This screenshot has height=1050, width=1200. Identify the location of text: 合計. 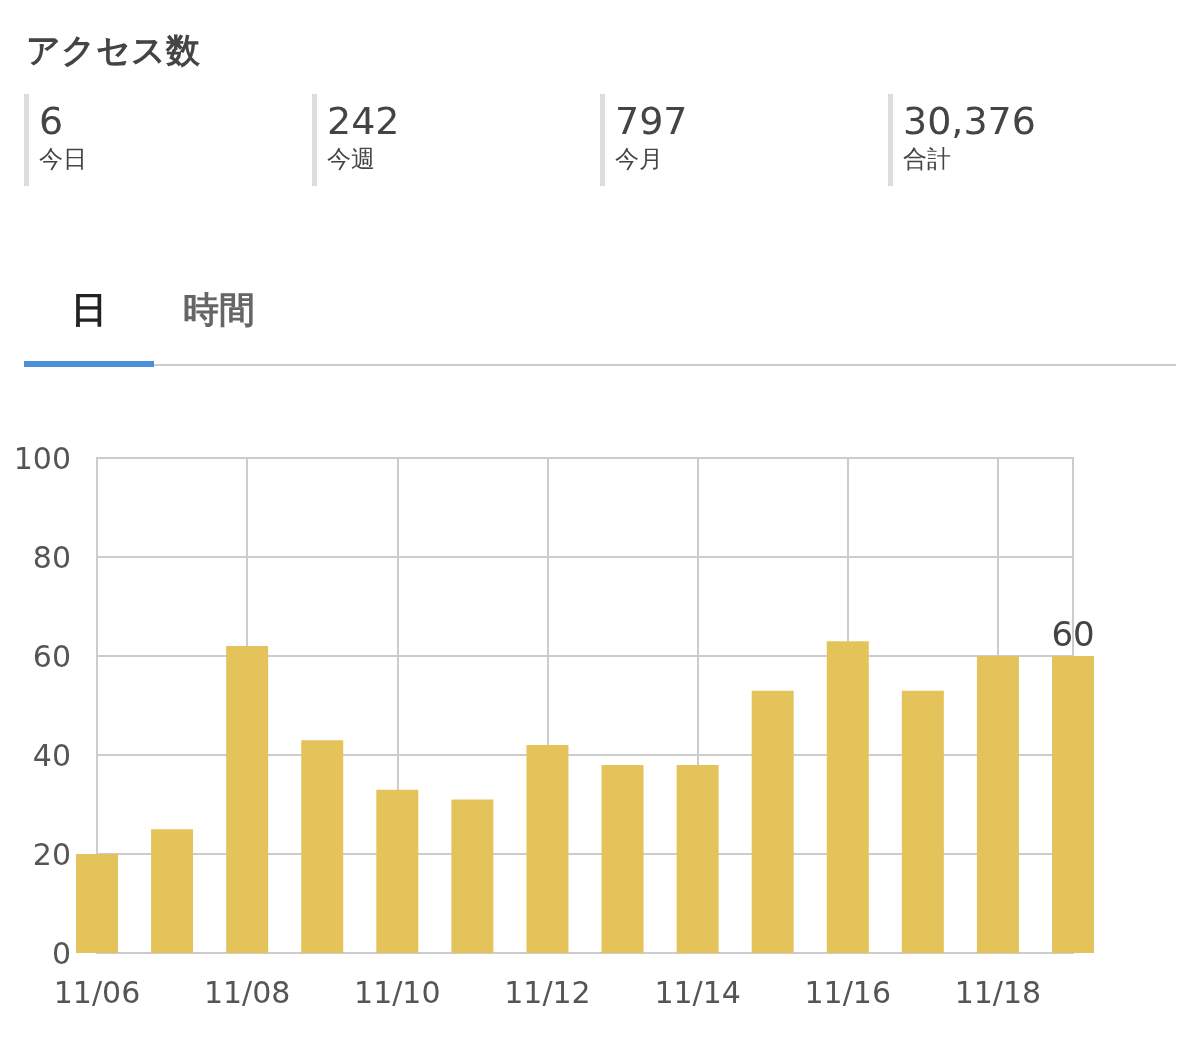
(927, 159).